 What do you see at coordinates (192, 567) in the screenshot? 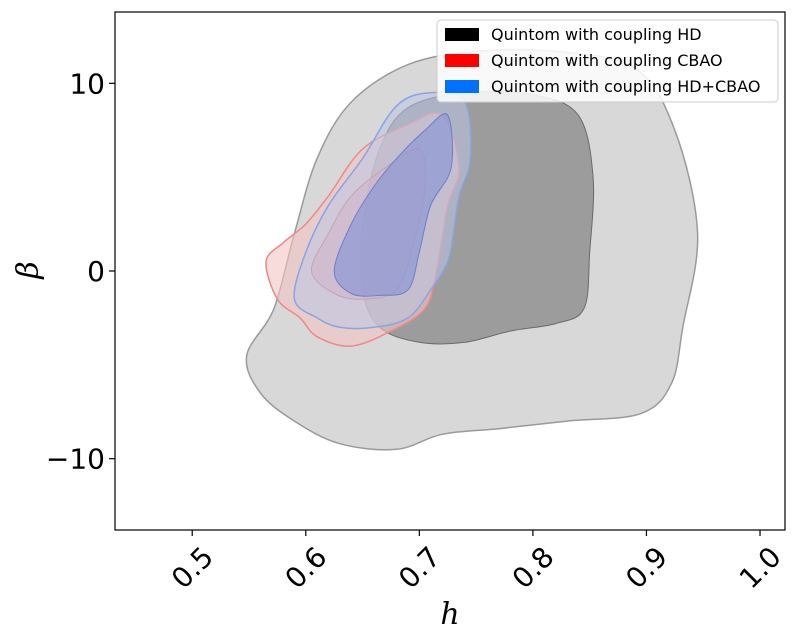
I see `x-tick-label: 0.5` at bounding box center [192, 567].